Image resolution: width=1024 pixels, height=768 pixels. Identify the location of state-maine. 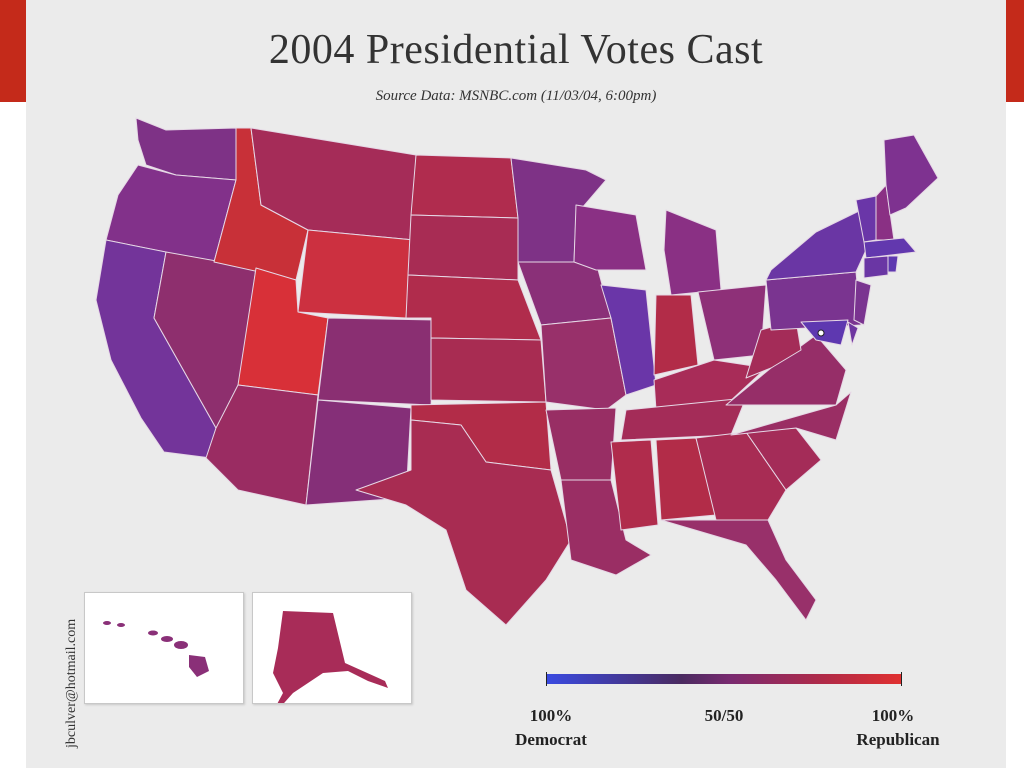
(911, 175).